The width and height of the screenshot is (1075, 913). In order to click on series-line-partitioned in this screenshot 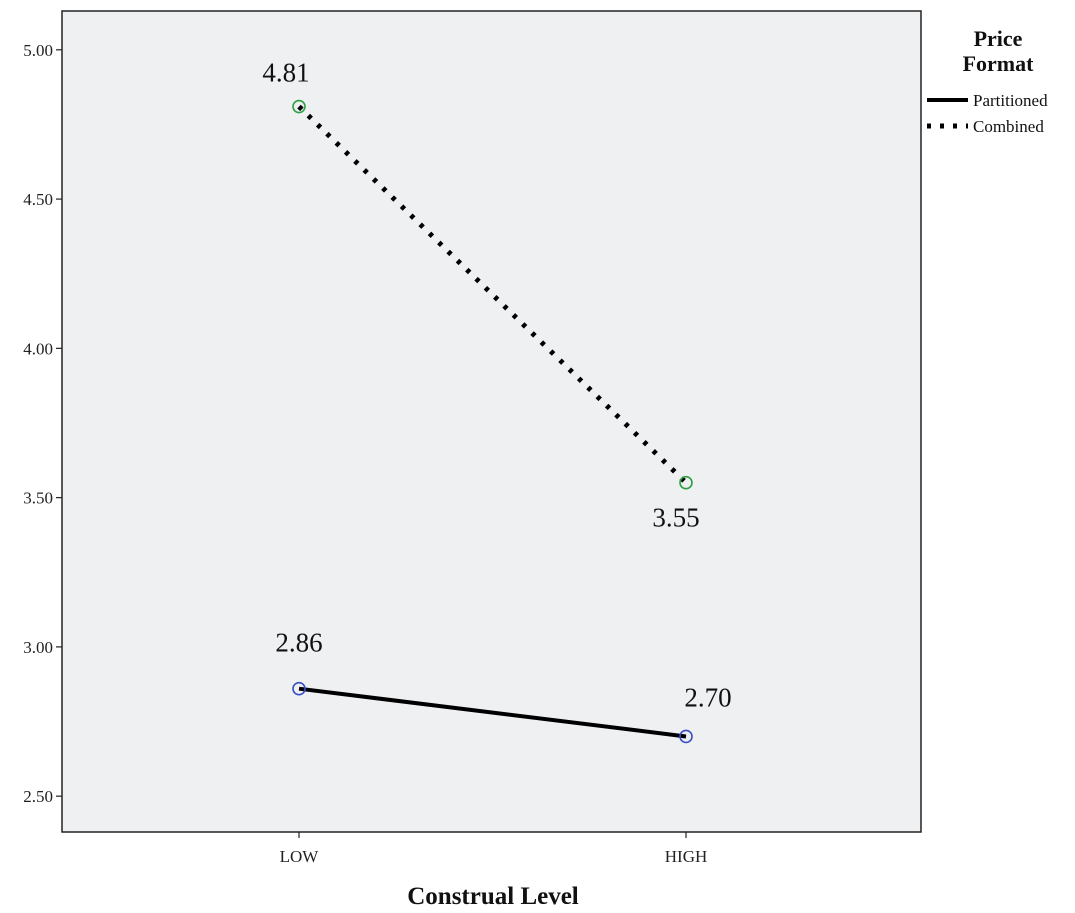, I will do `click(492, 712)`.